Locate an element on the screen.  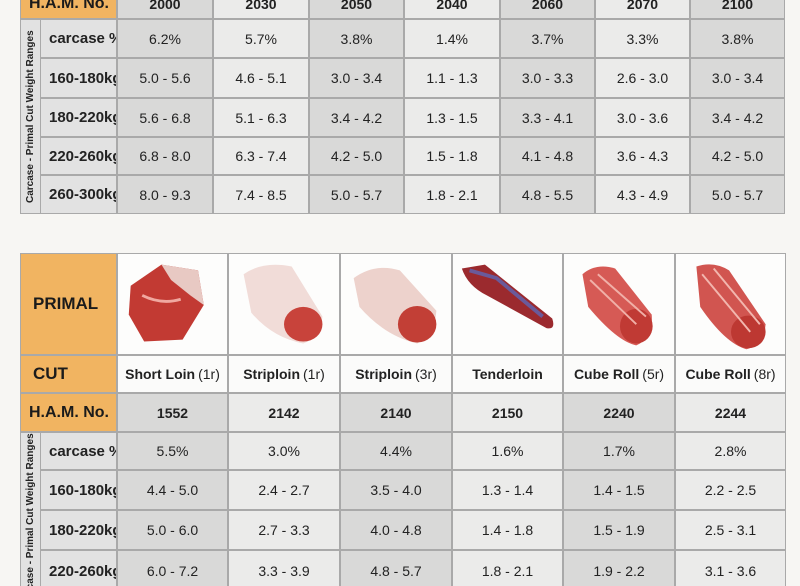
cell-value: 1.4 - 1.5 is located at coordinates (619, 490).